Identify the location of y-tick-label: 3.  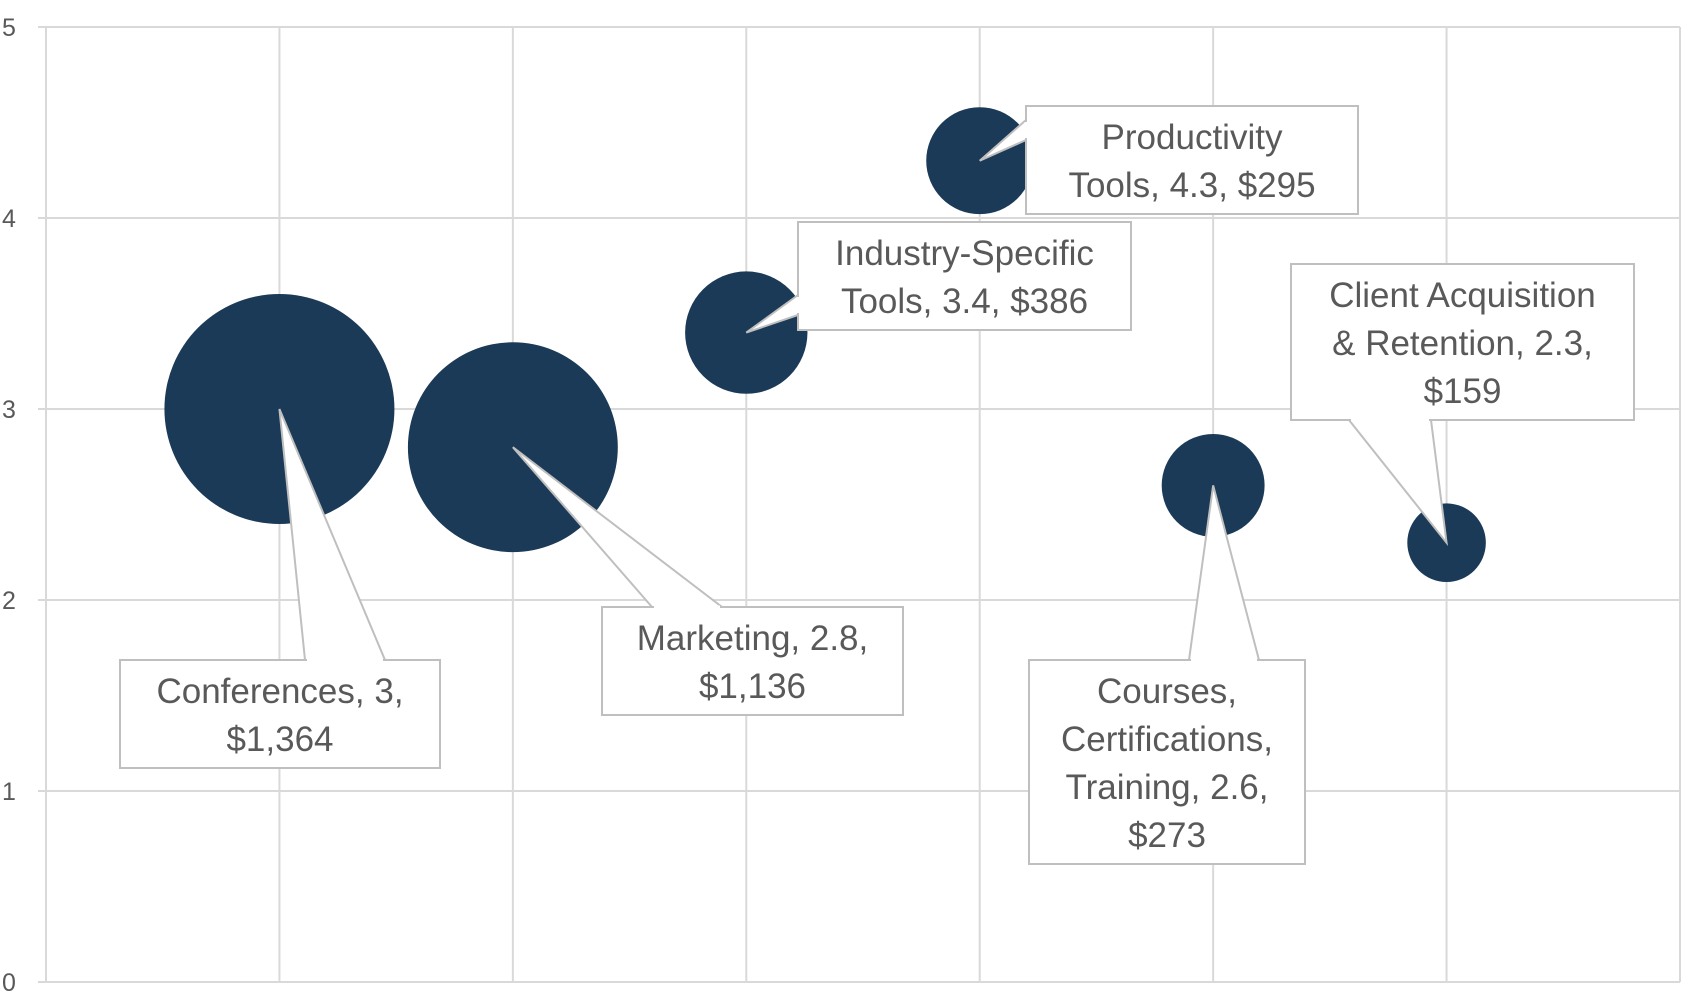
(9, 410).